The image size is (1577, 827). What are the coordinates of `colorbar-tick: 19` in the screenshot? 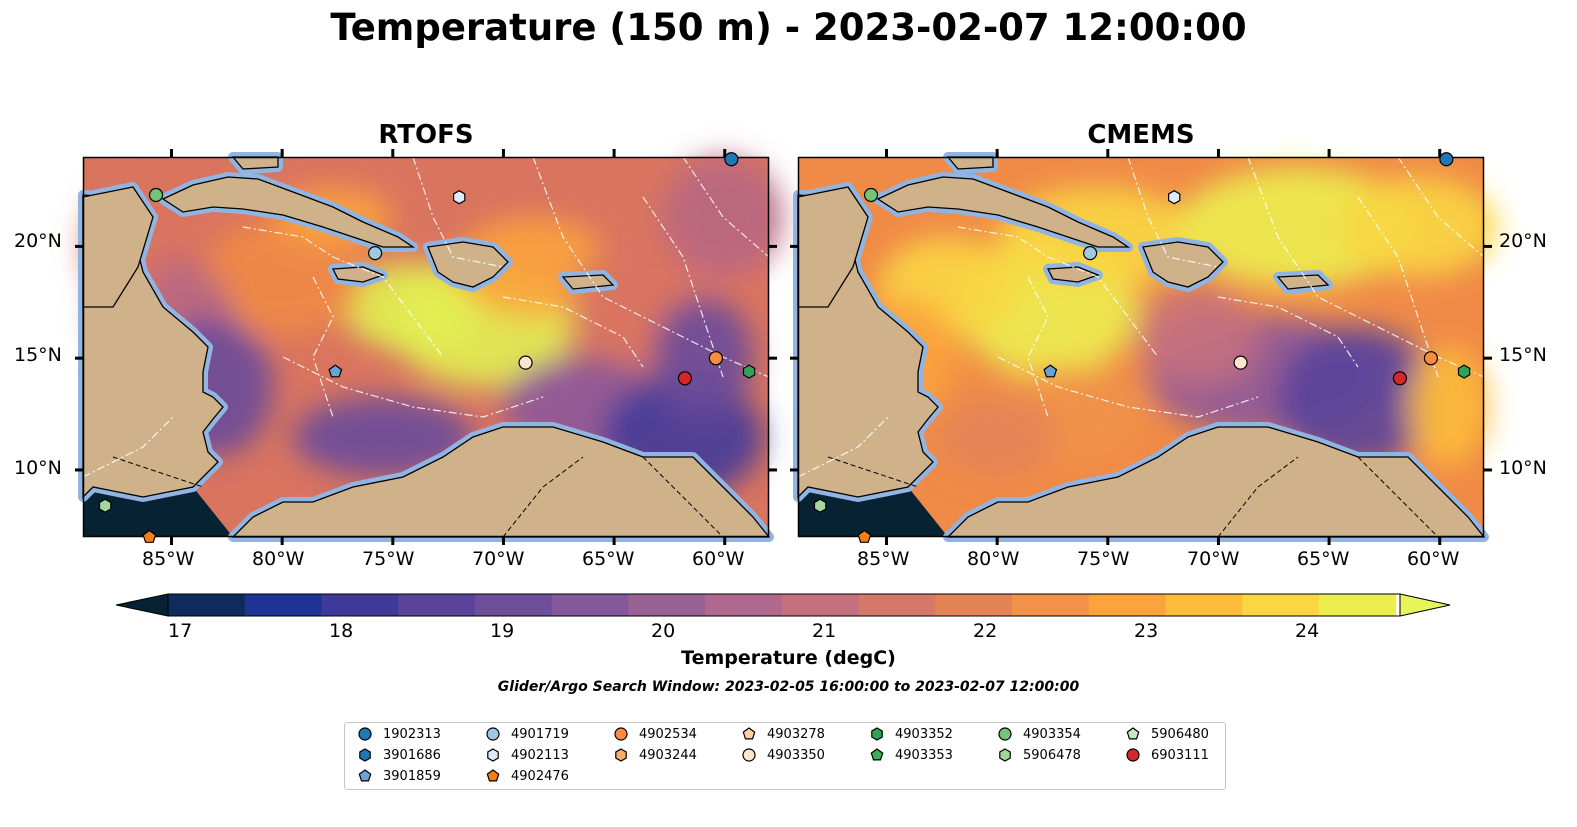 It's located at (502, 631).